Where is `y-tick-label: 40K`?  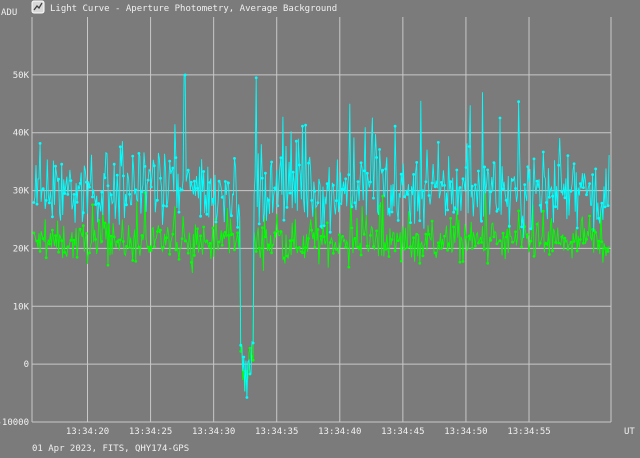 y-tick-label: 40K is located at coordinates (21, 134).